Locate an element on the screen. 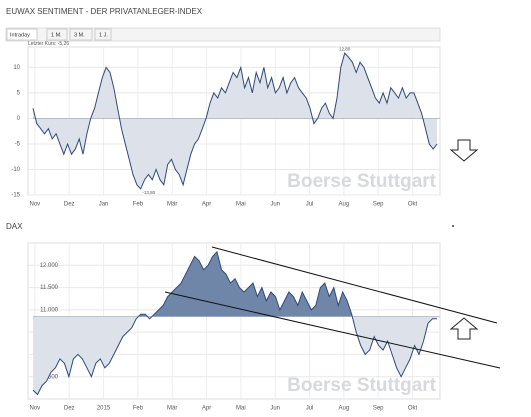 This screenshot has width=531, height=417. y-tick-label: 12.000 is located at coordinates (49, 266).